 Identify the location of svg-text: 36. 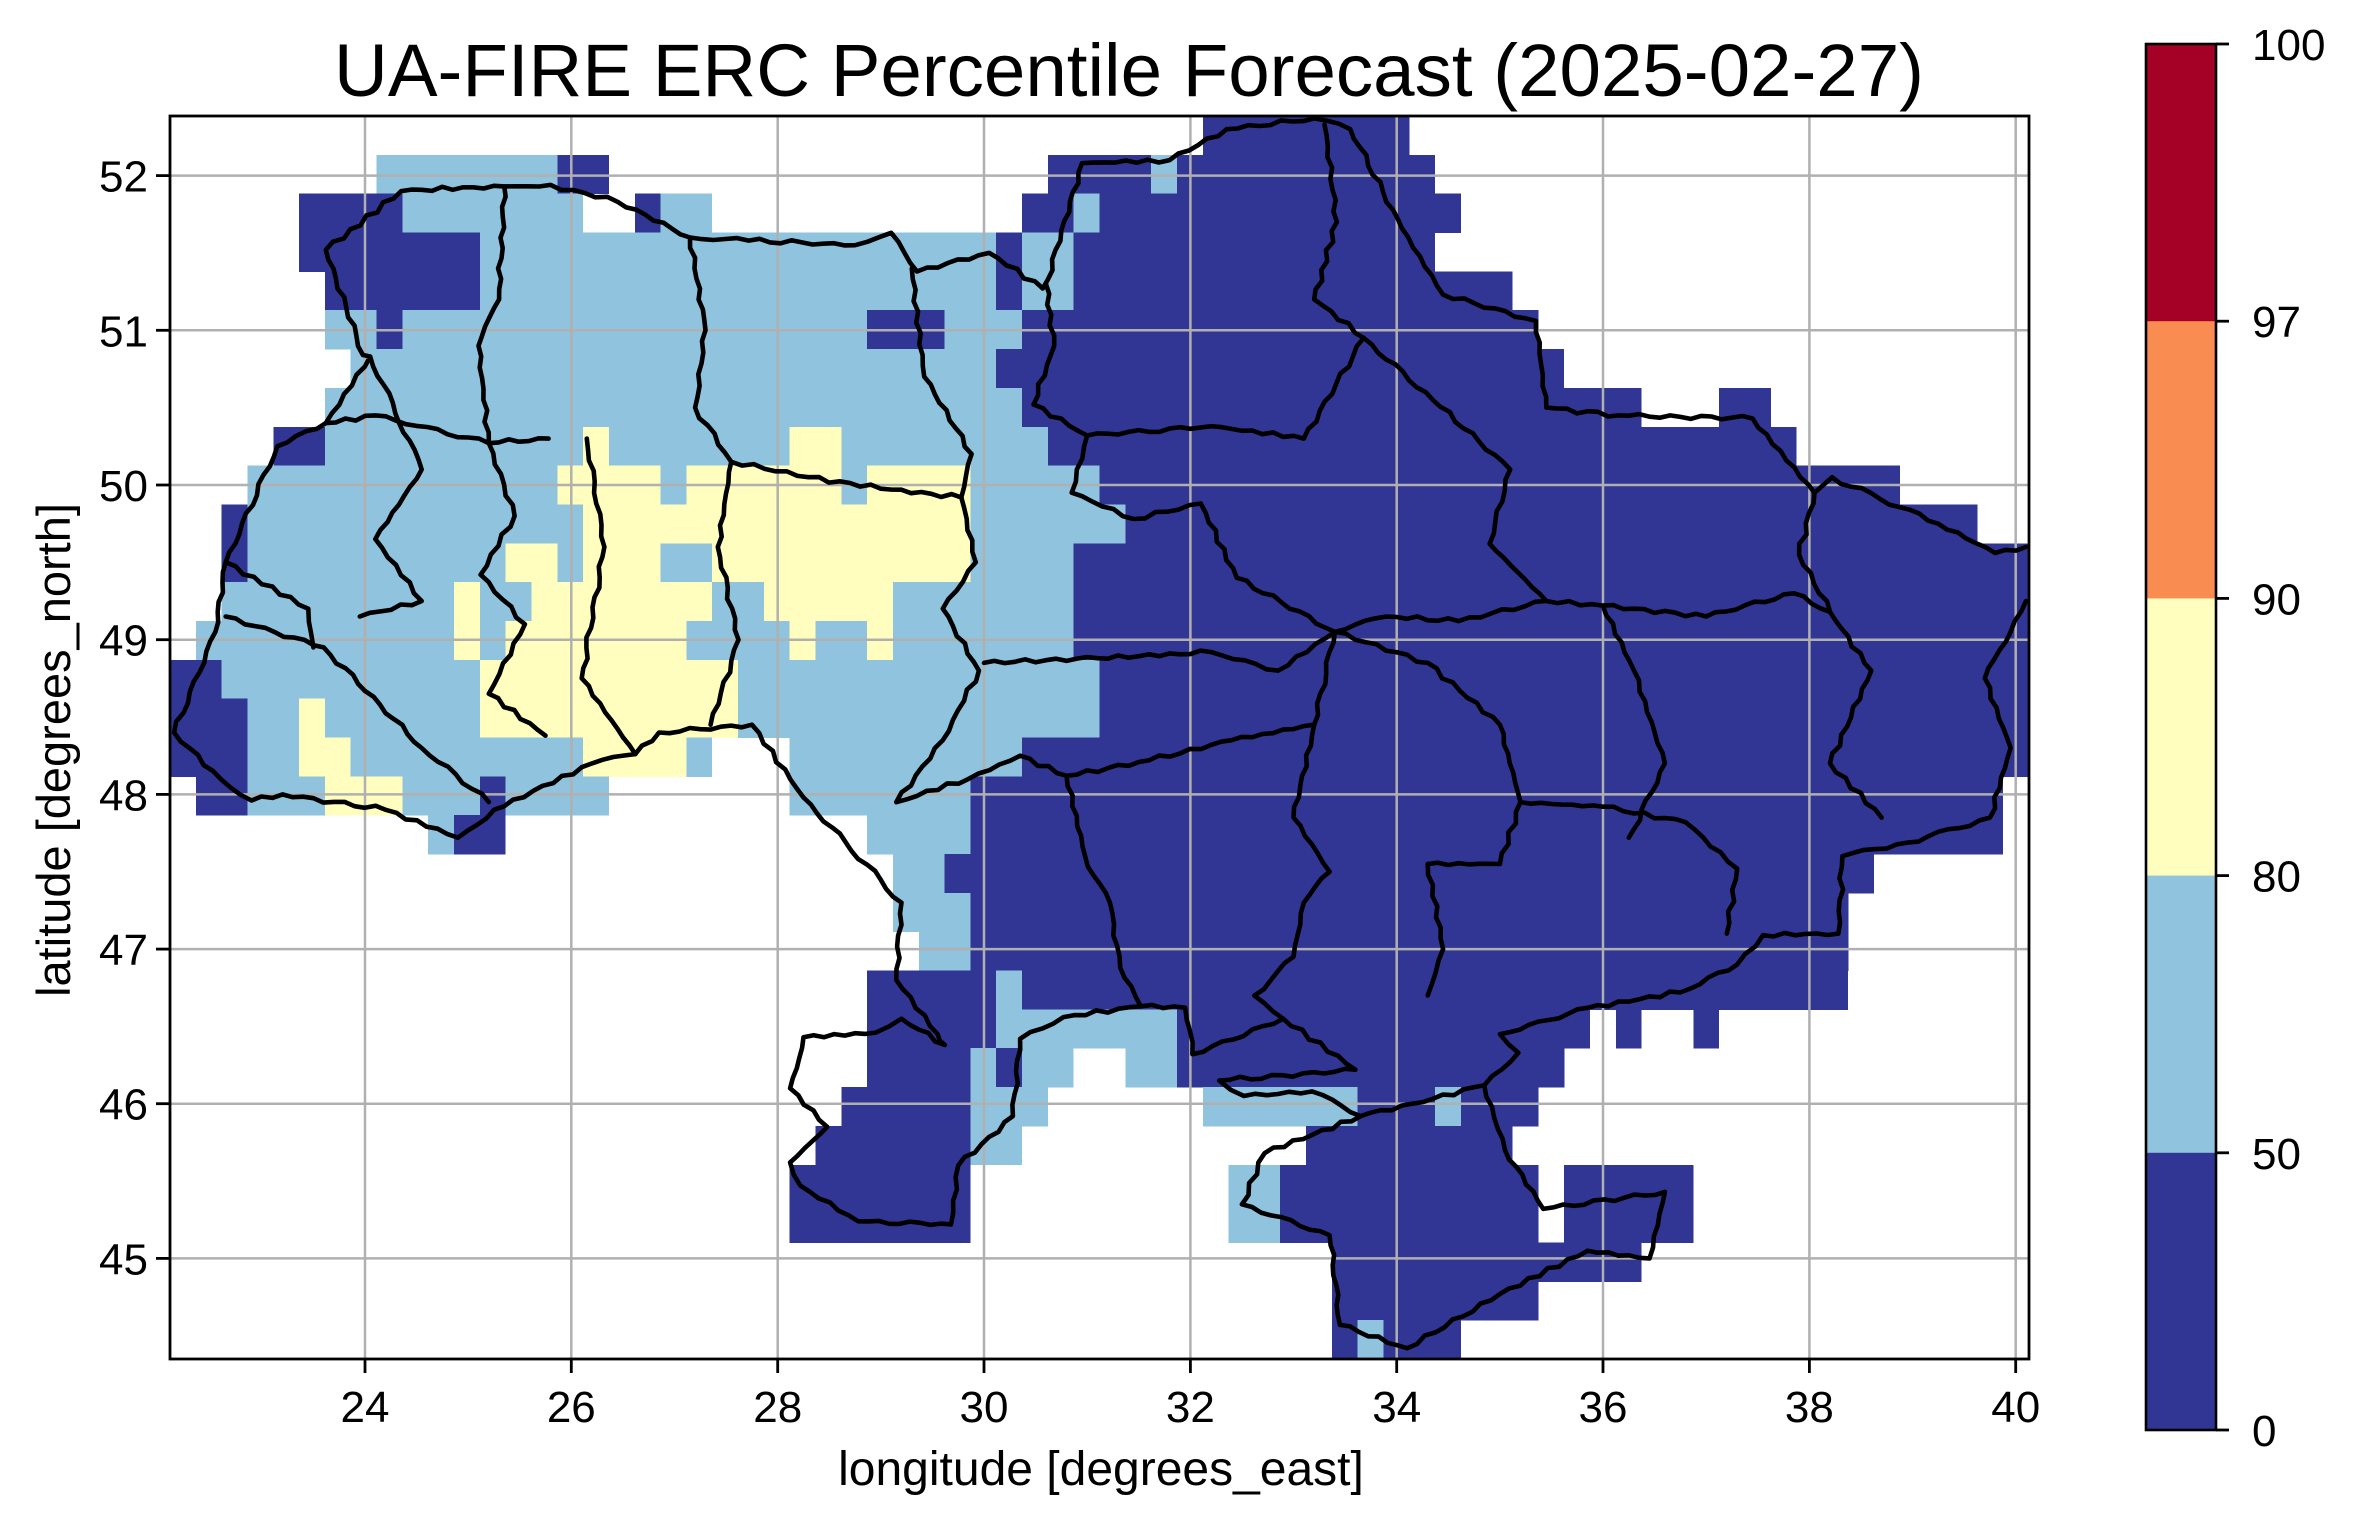
(1603, 1407).